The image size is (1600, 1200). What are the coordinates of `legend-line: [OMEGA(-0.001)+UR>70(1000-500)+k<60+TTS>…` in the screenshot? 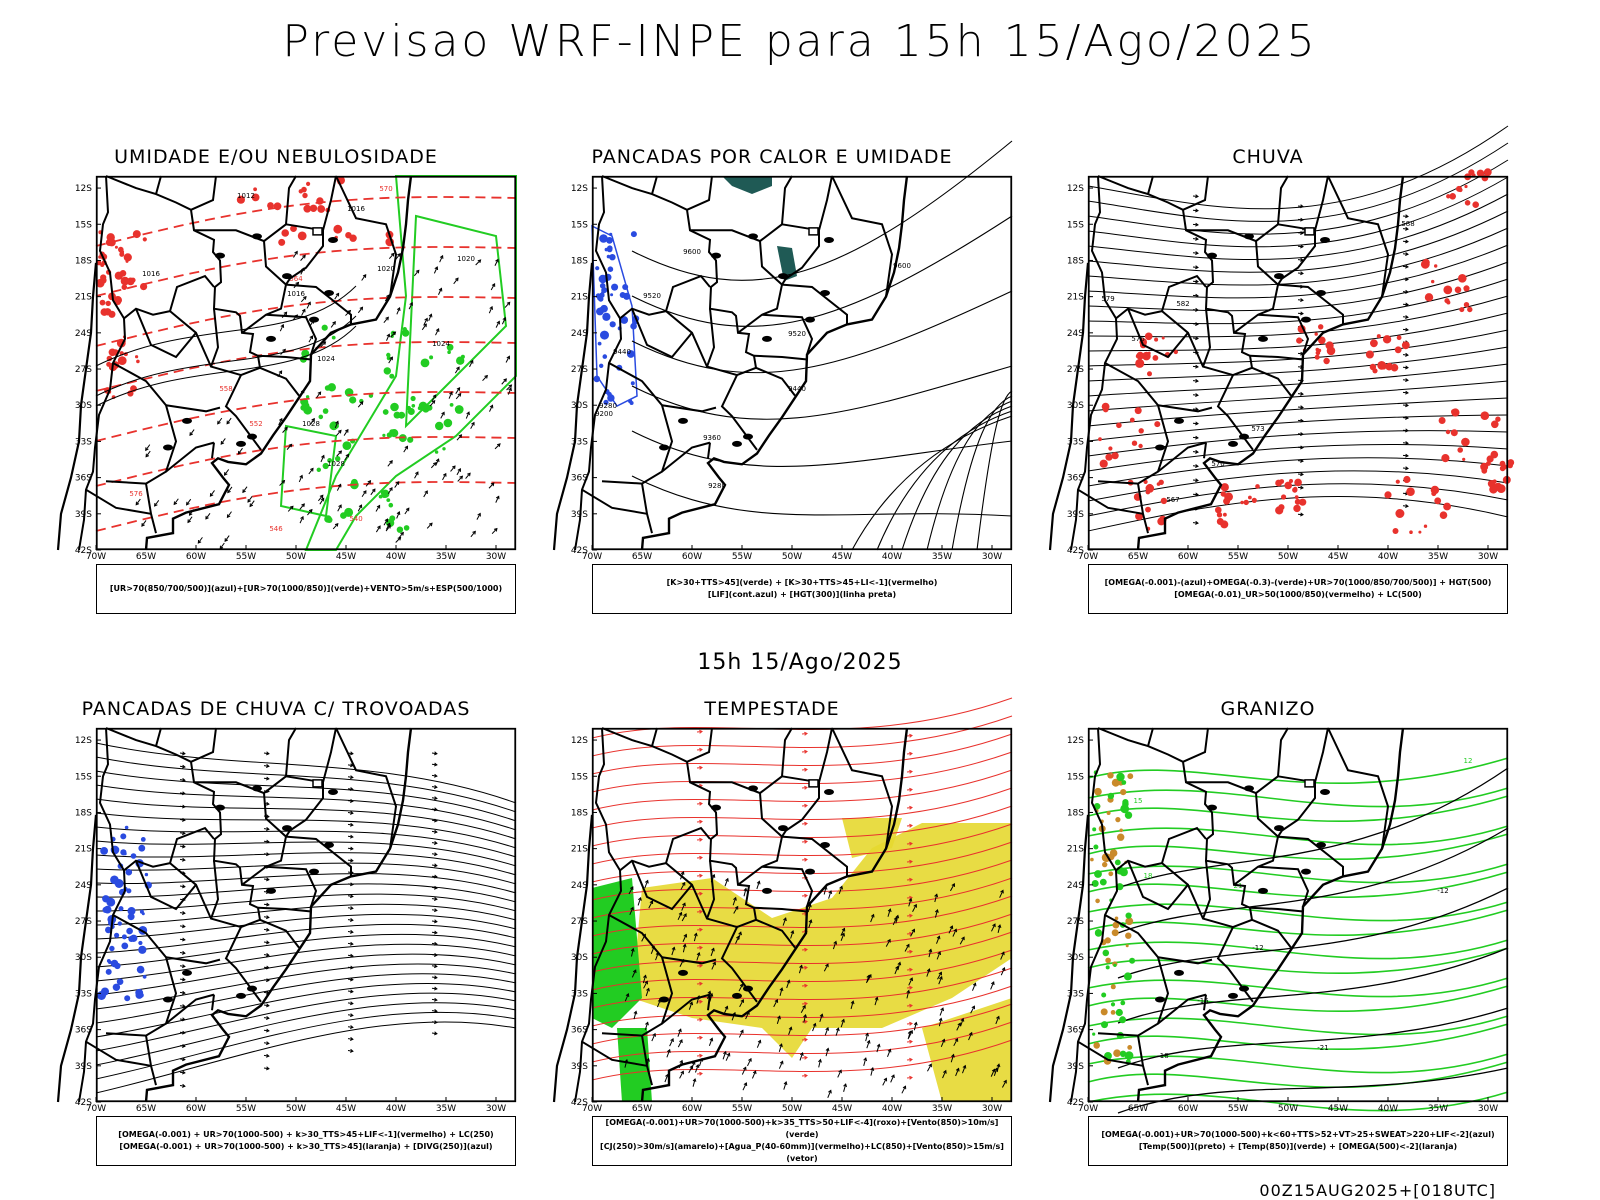 It's located at (1298, 1134).